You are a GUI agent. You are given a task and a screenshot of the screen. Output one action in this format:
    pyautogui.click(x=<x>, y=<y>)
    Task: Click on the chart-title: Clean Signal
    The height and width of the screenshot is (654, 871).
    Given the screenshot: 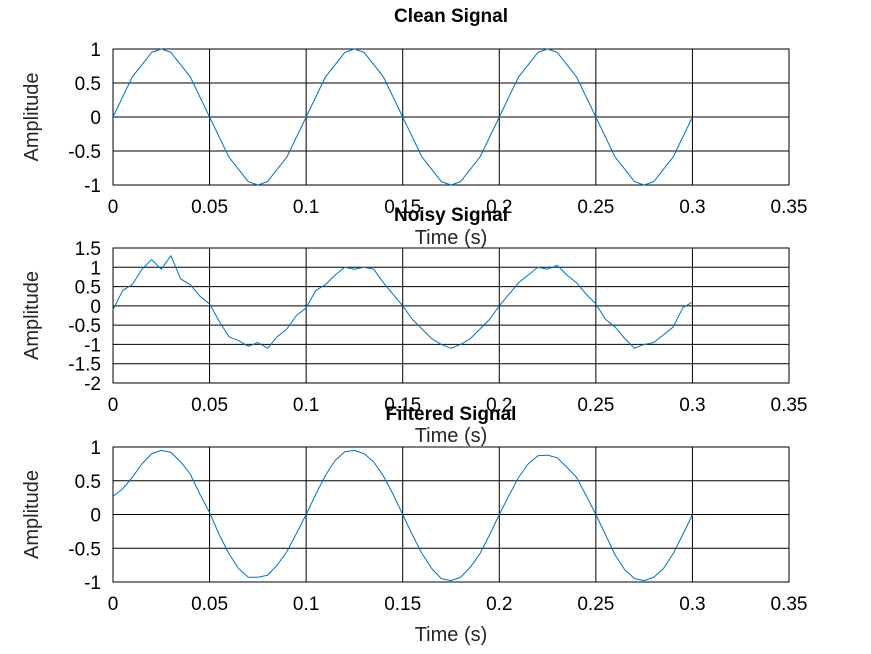 What is the action you would take?
    pyautogui.click(x=451, y=16)
    